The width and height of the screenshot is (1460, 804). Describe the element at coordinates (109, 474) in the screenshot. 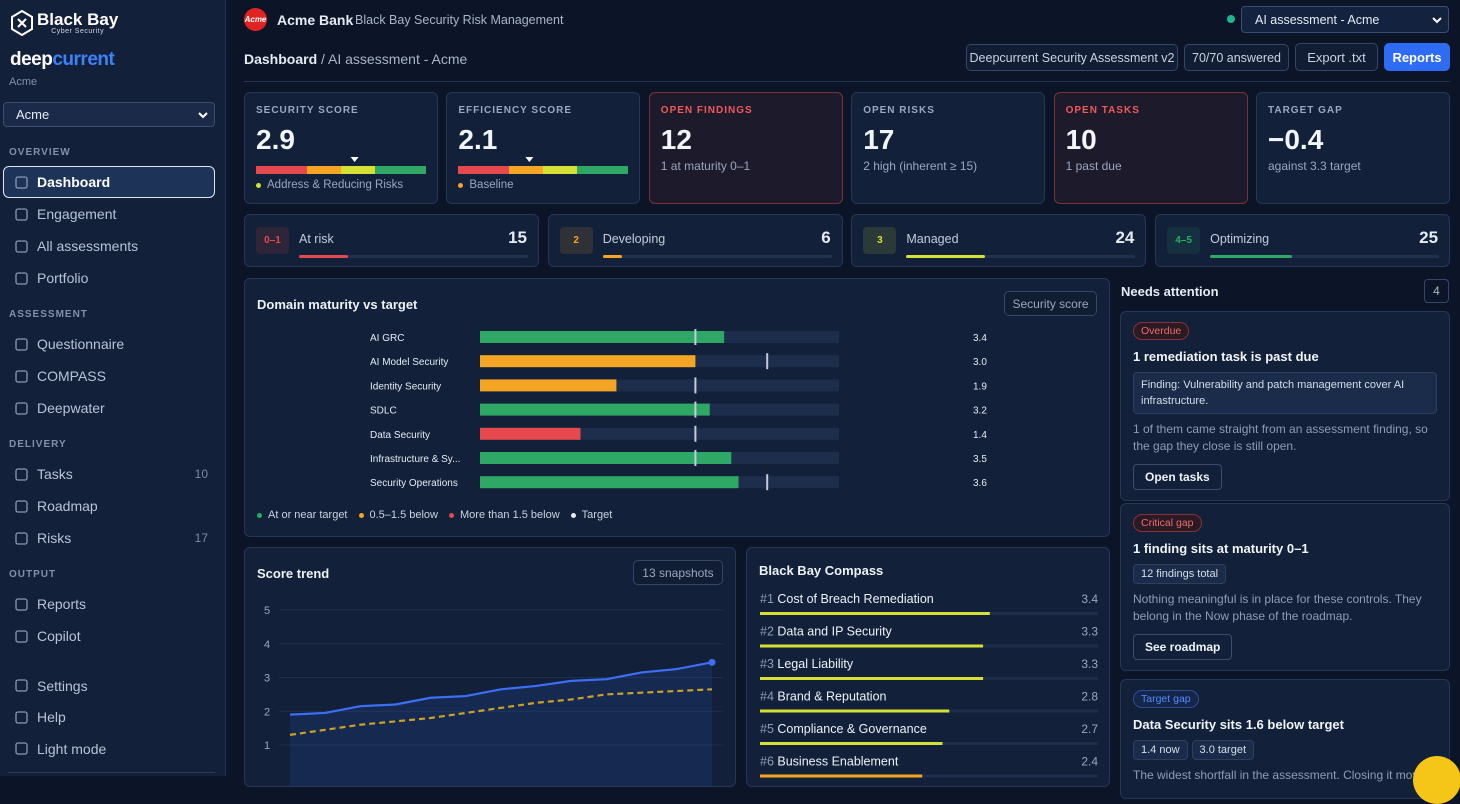

I see `nav-item: Tasks 10` at that location.